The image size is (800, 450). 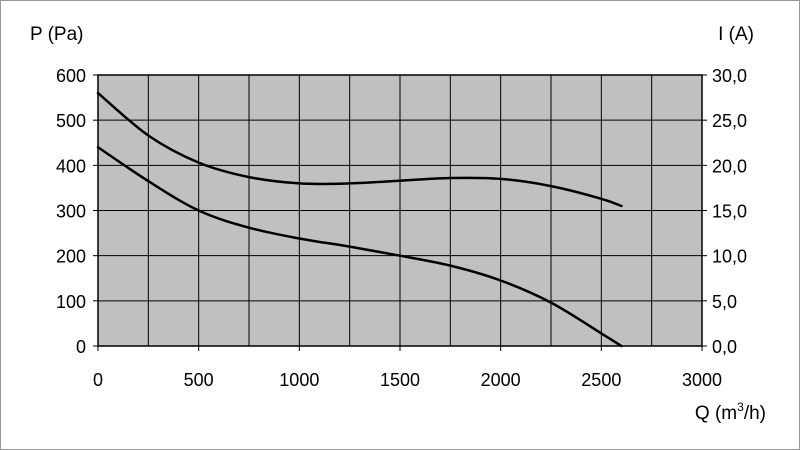 What do you see at coordinates (57, 34) in the screenshot?
I see `y-axis-label: P (Pa)` at bounding box center [57, 34].